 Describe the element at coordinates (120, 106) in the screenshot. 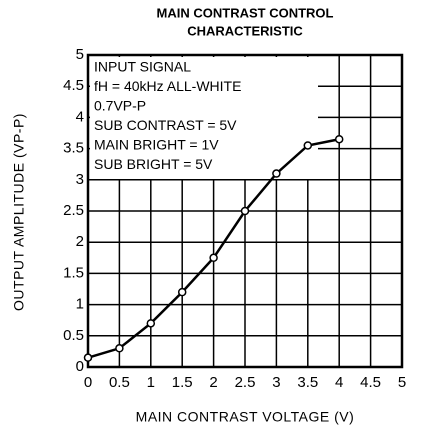

I see `annotation: 0.7VP-P` at that location.